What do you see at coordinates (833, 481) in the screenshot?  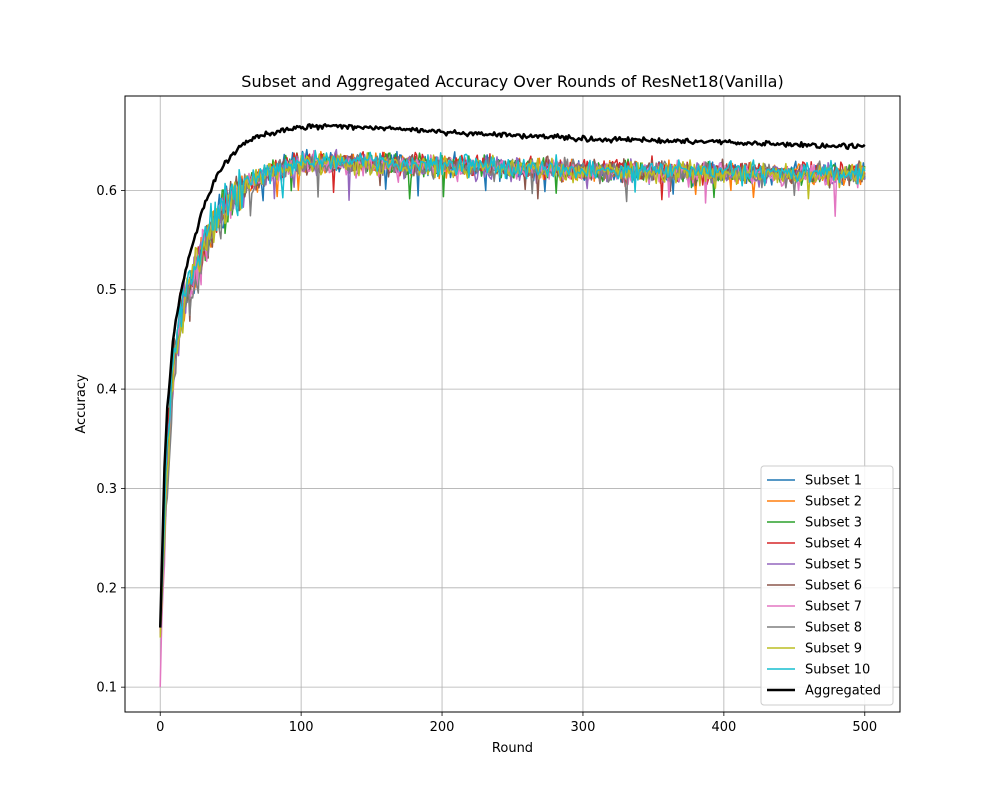 I see `legend-label: Subset 1` at bounding box center [833, 481].